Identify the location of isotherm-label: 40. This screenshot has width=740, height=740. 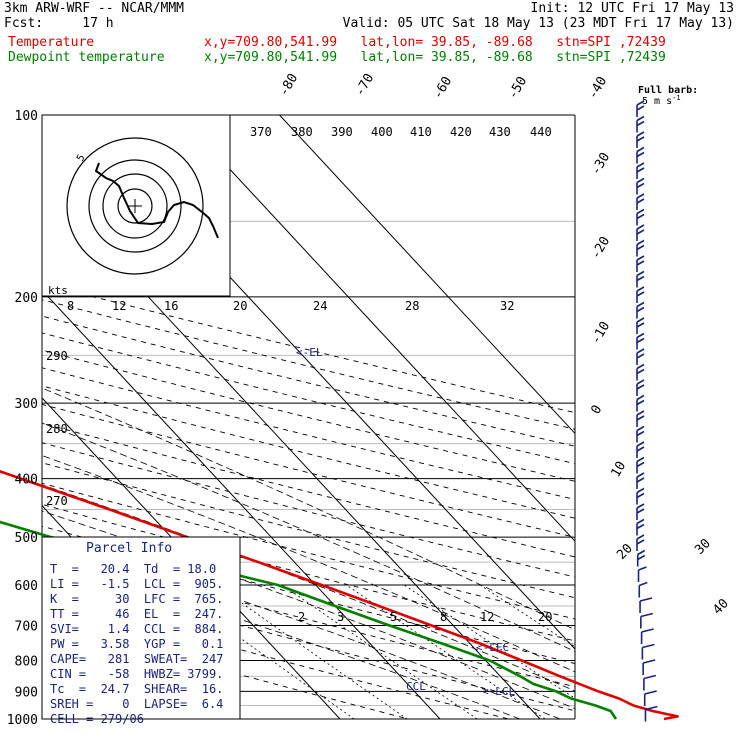
(721, 607).